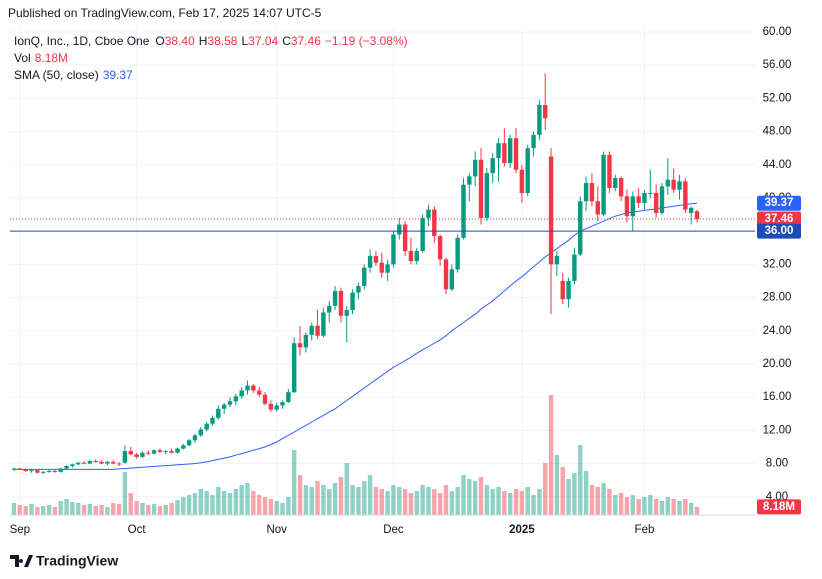  I want to click on sma-badge, so click(779, 203).